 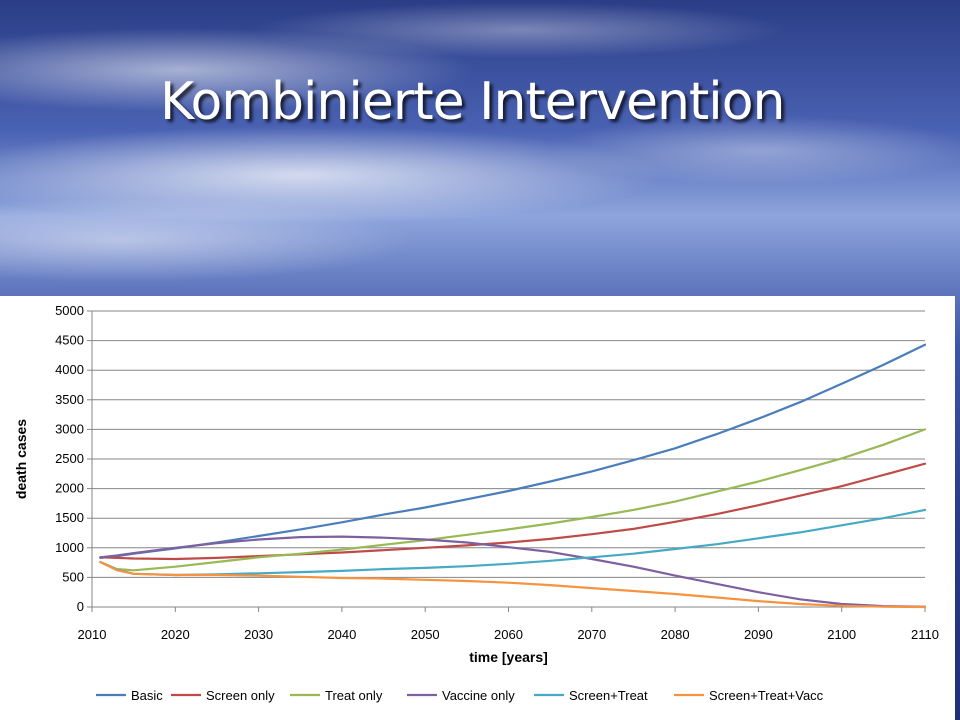 What do you see at coordinates (69, 458) in the screenshot?
I see `y-tick-label: 2500` at bounding box center [69, 458].